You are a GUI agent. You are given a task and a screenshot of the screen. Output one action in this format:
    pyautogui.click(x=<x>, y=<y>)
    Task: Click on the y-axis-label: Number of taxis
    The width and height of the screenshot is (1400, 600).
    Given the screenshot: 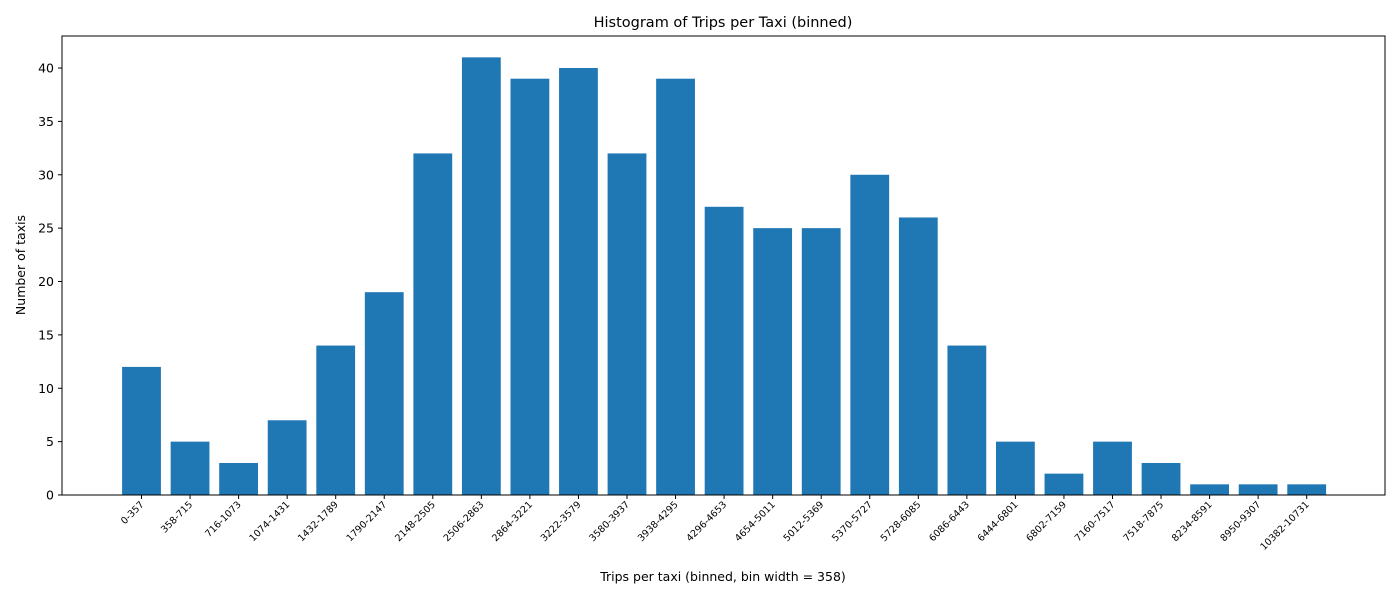 What is the action you would take?
    pyautogui.click(x=20, y=265)
    